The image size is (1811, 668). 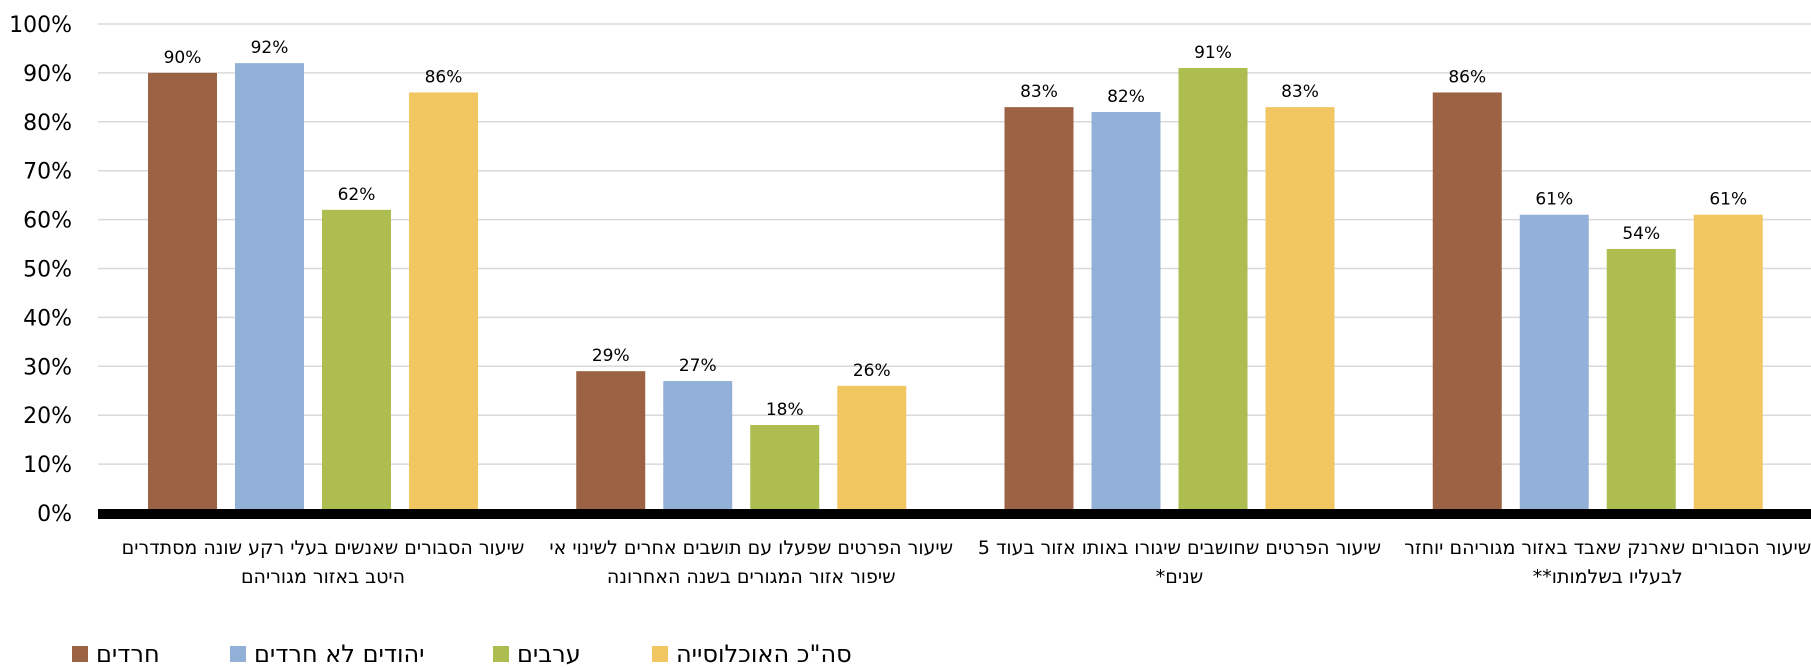 What do you see at coordinates (954, 514) in the screenshot?
I see `x-axis-baseline` at bounding box center [954, 514].